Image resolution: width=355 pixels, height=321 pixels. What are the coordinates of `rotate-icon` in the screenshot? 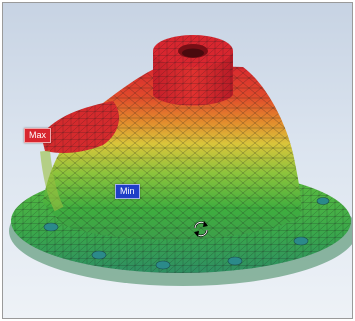 It's located at (201, 229).